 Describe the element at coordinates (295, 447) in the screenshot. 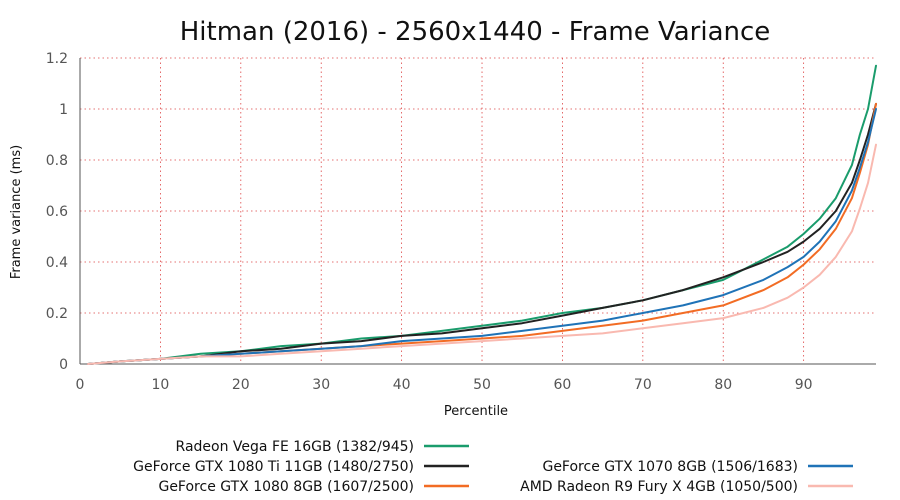

I see `legend-label-1: Radeon Vega FE 16GB (1382/945)` at that location.